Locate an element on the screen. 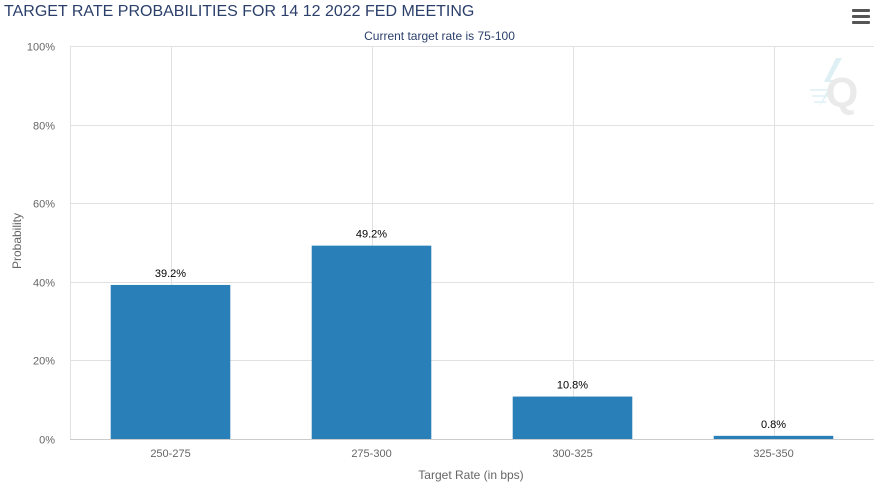 The image size is (879, 486). chart-menu-button is located at coordinates (861, 17).